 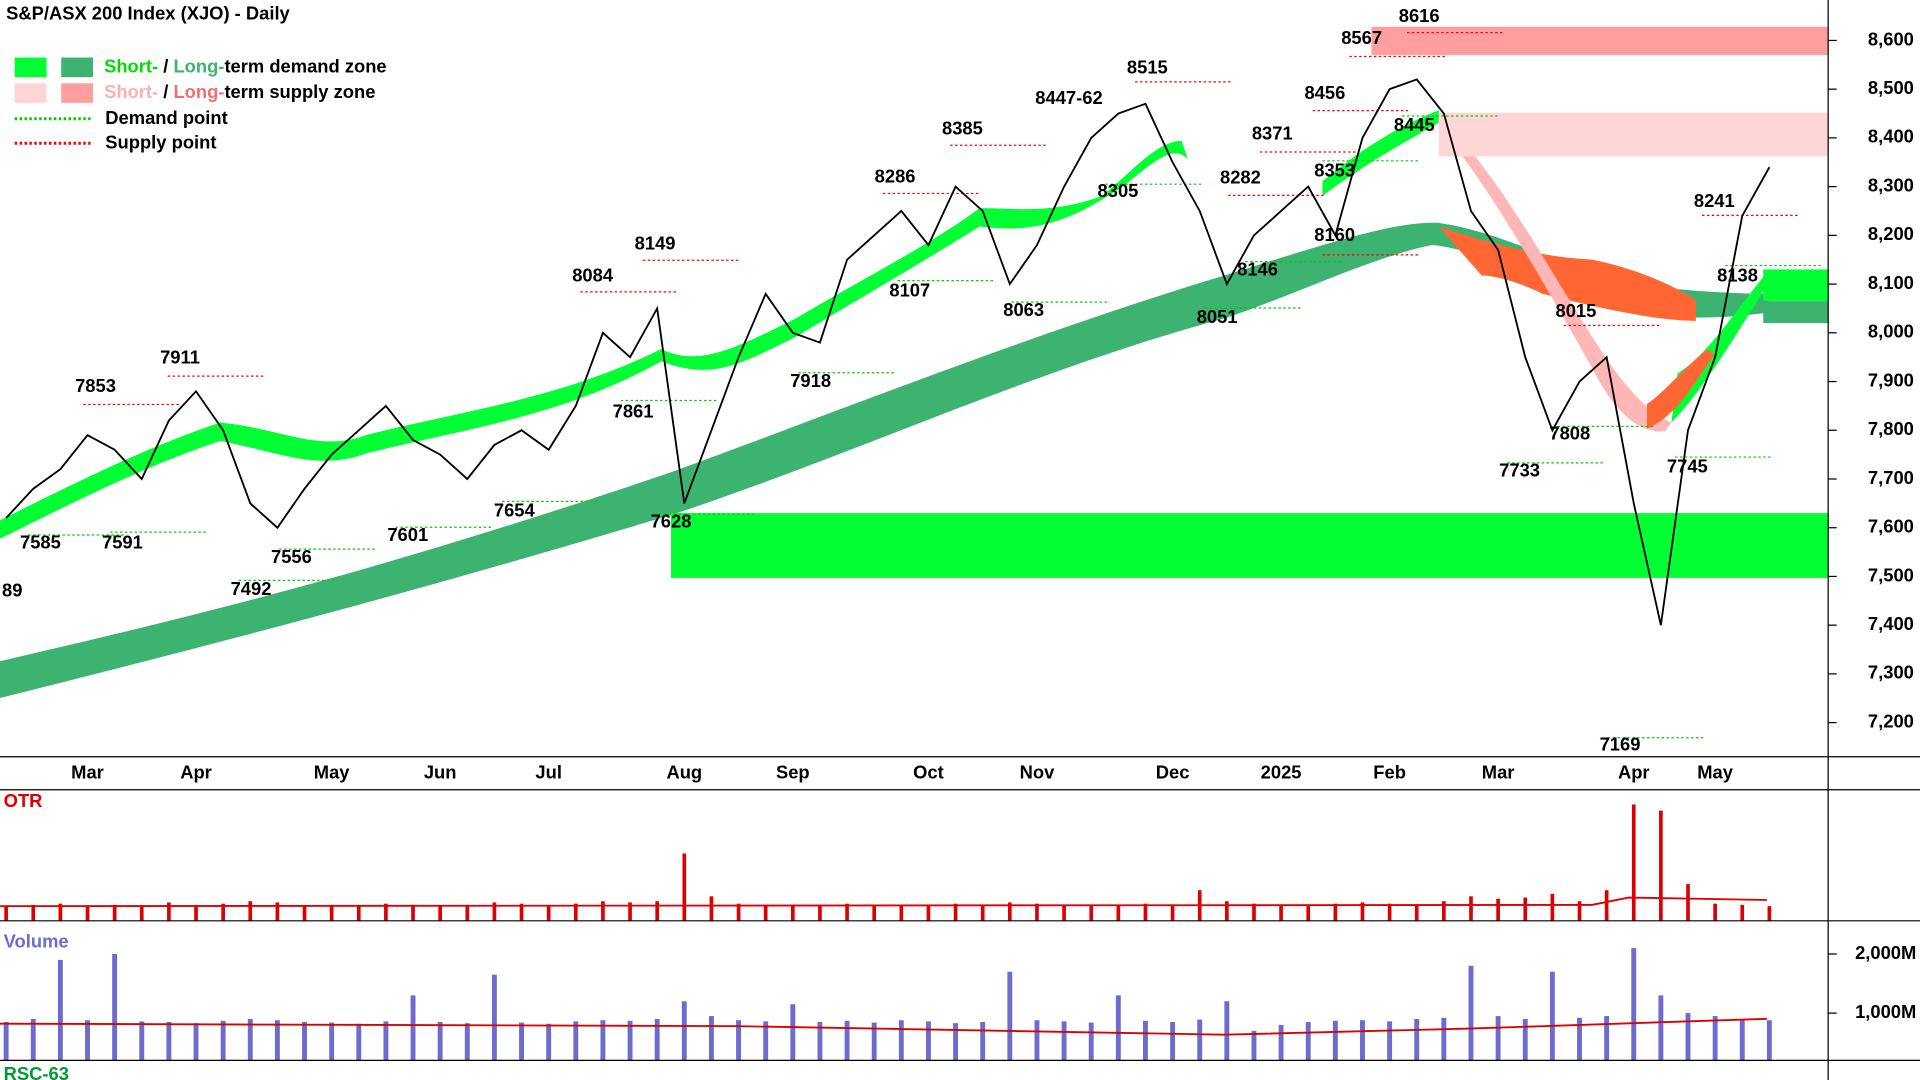 I want to click on annotation: 7733, so click(x=1519, y=469).